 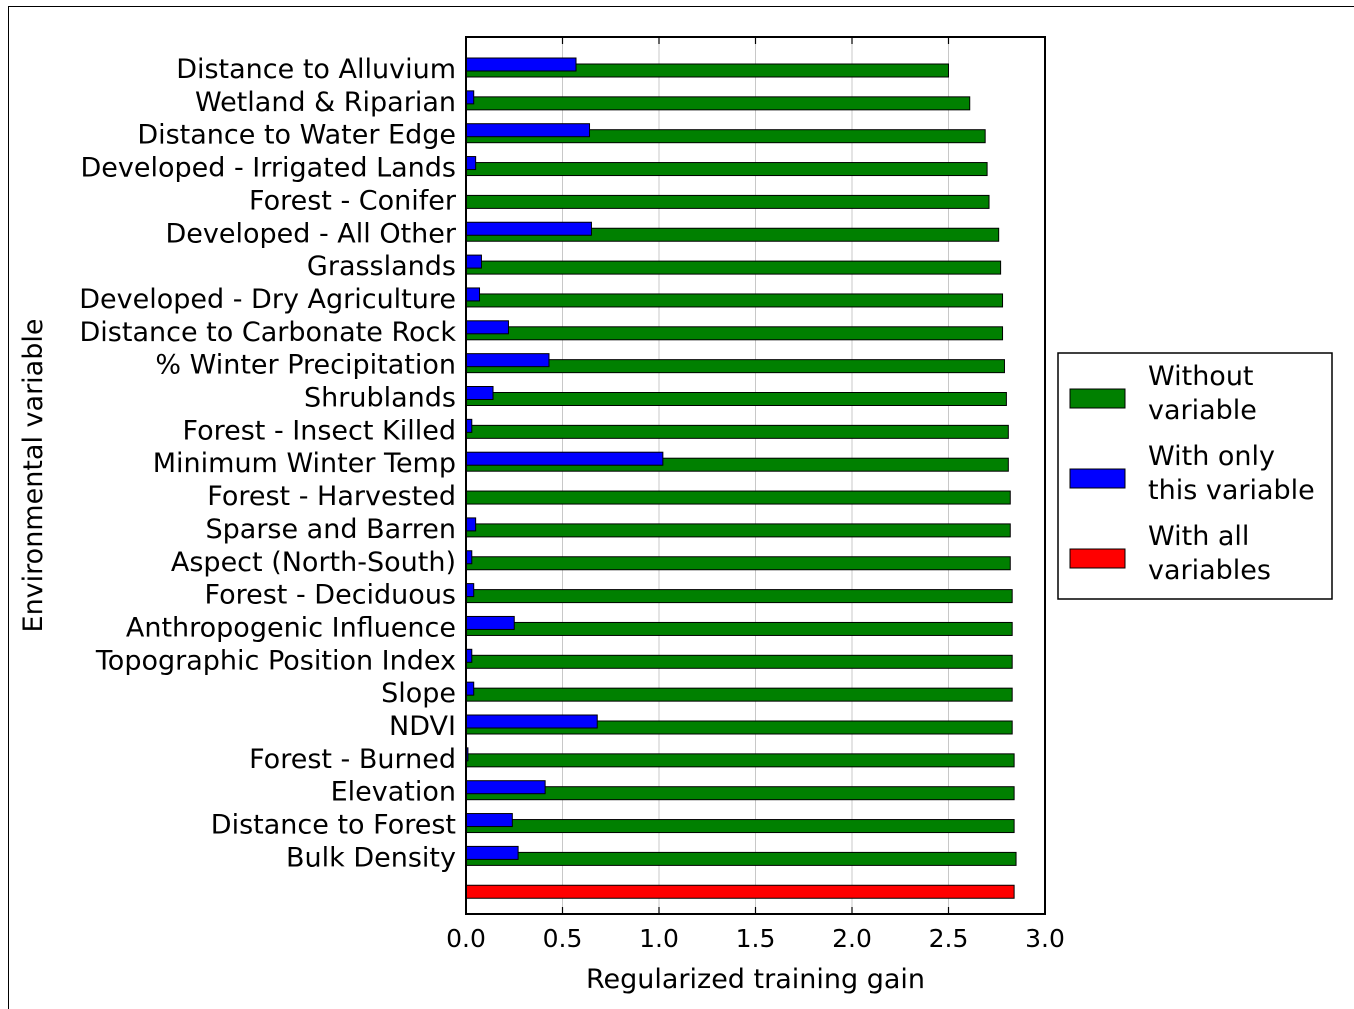 What do you see at coordinates (755, 979) in the screenshot?
I see `x-axis-label: Regularized training gain` at bounding box center [755, 979].